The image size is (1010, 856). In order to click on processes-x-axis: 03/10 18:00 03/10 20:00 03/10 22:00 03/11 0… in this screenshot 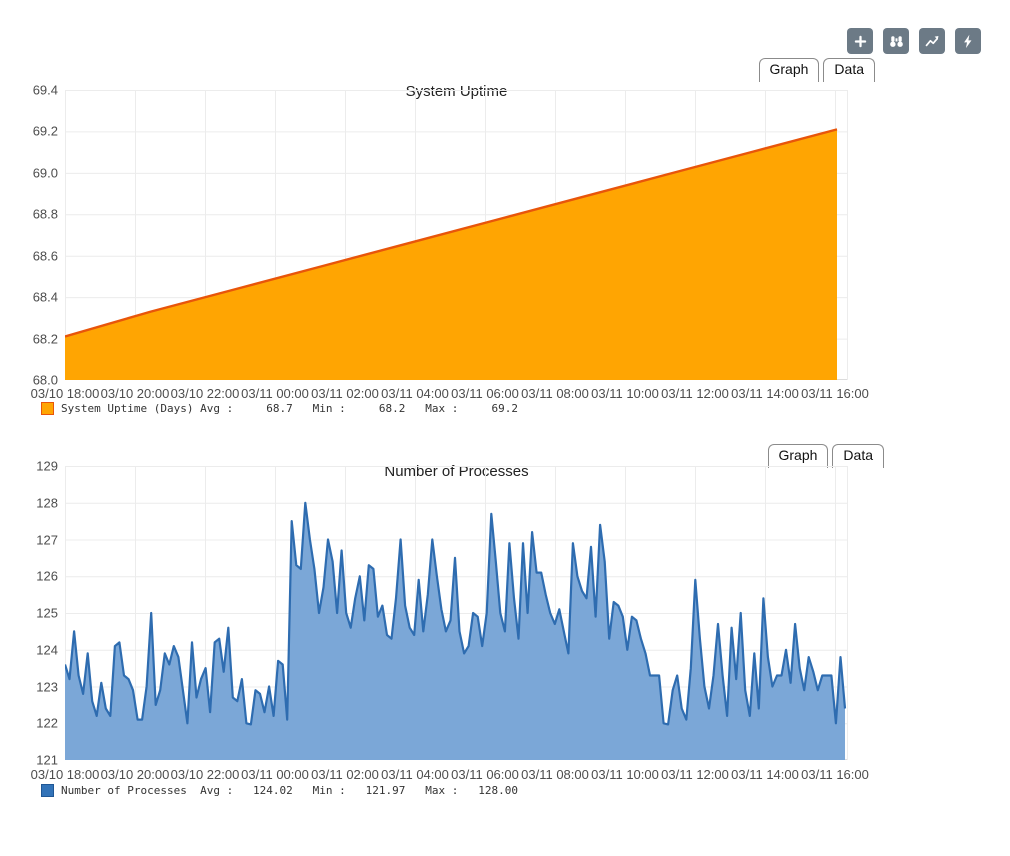, I will do `click(450, 775)`.